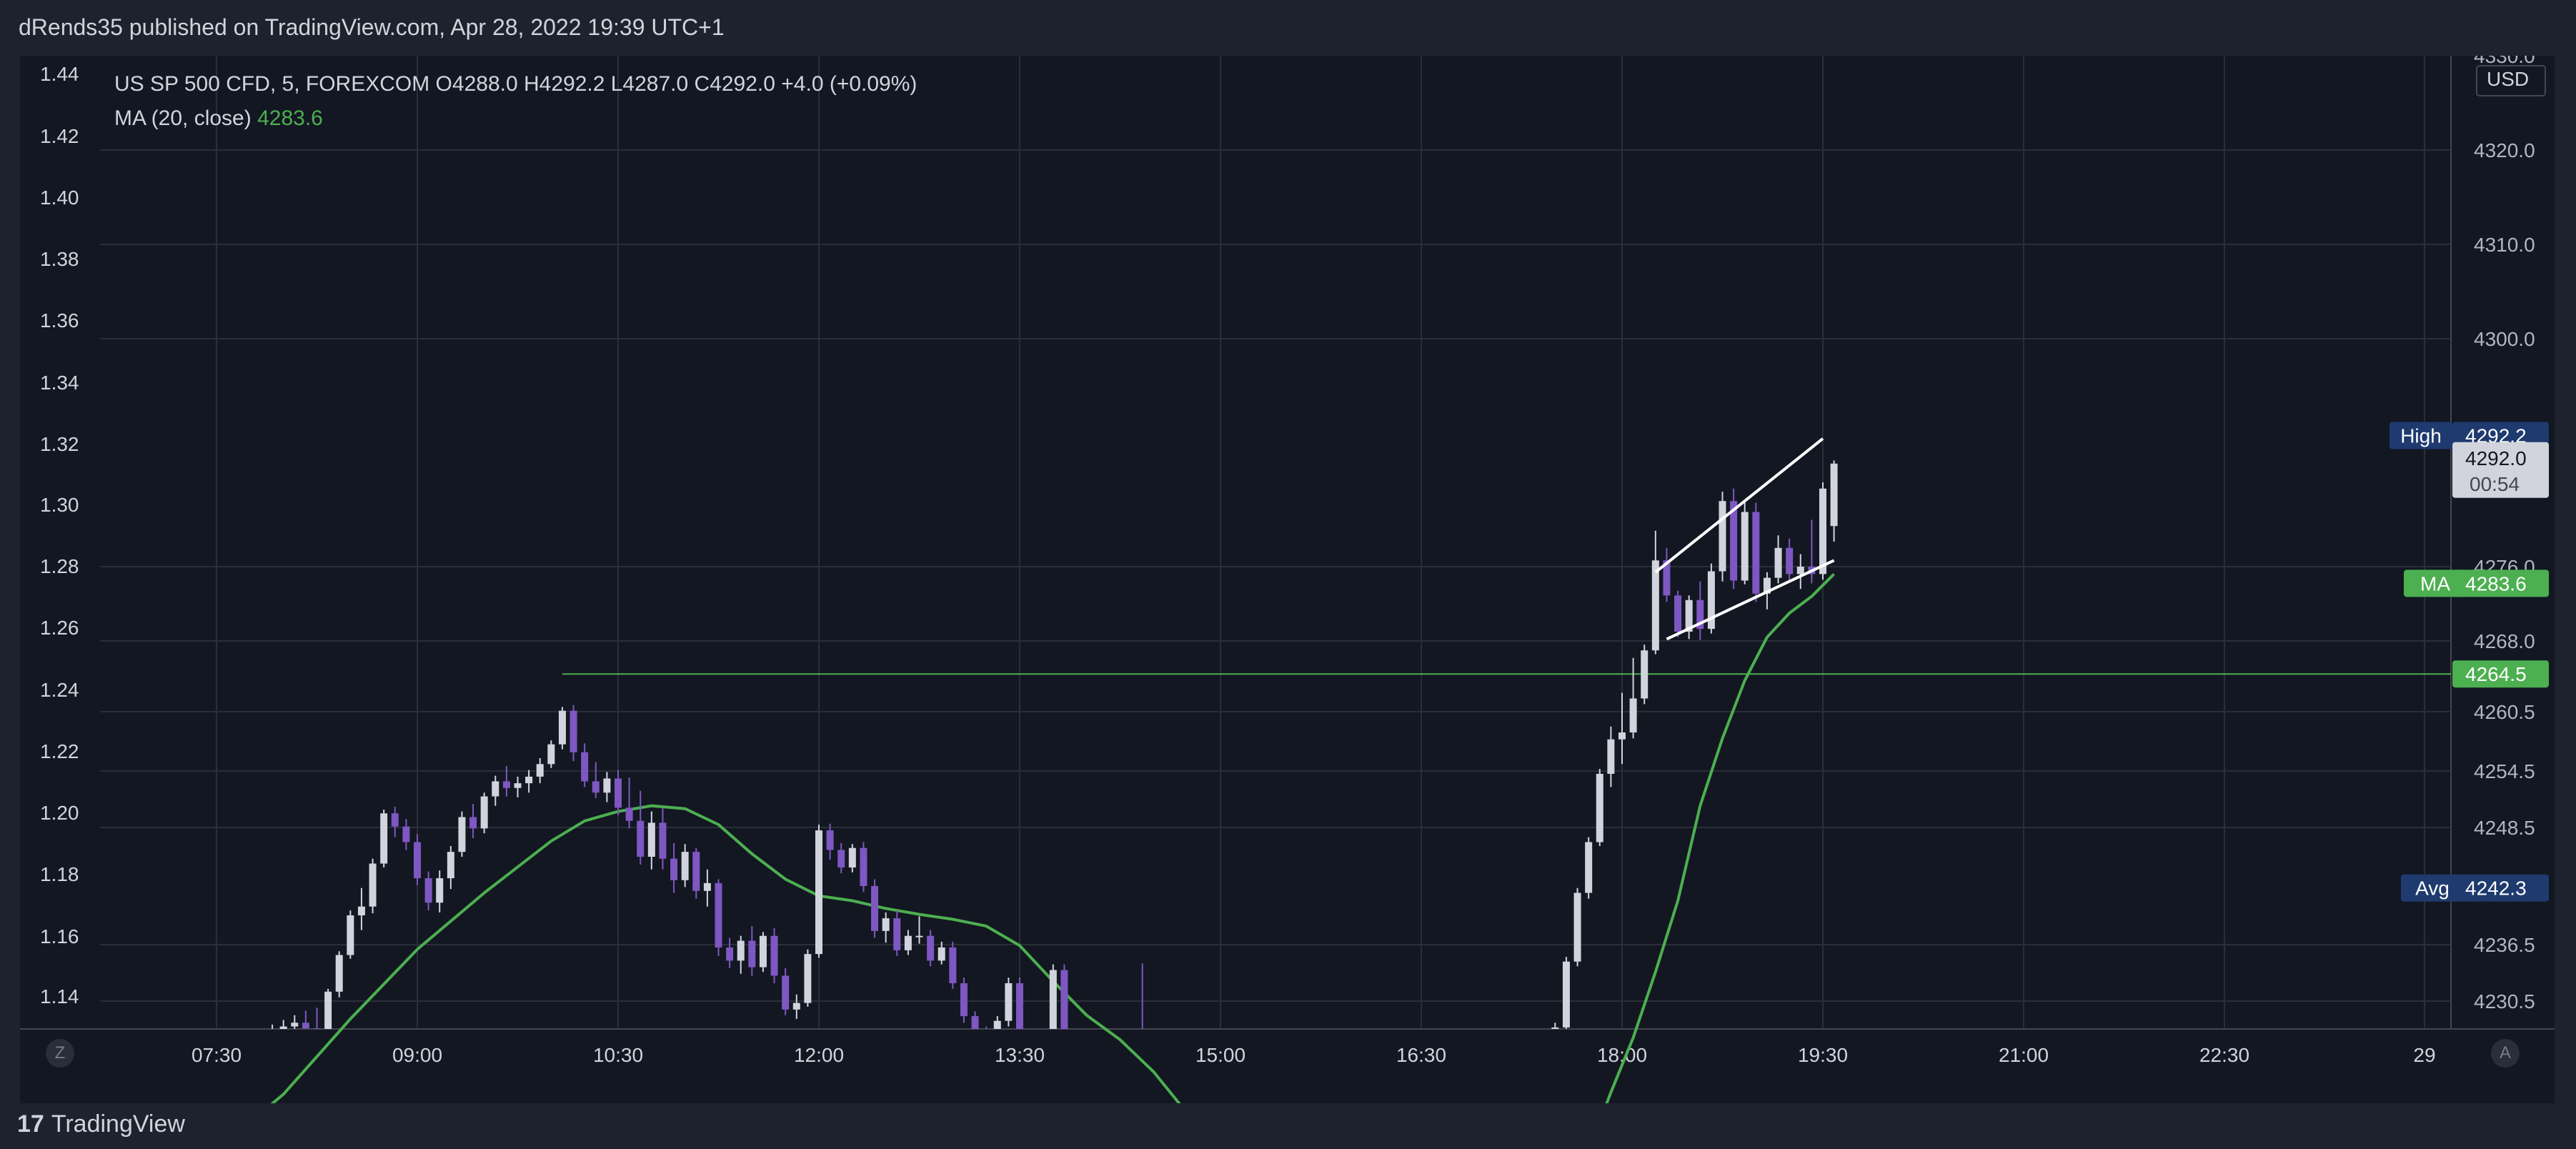  Describe the element at coordinates (101, 1124) in the screenshot. I see `tradingview-brand: 17 TradingView` at that location.